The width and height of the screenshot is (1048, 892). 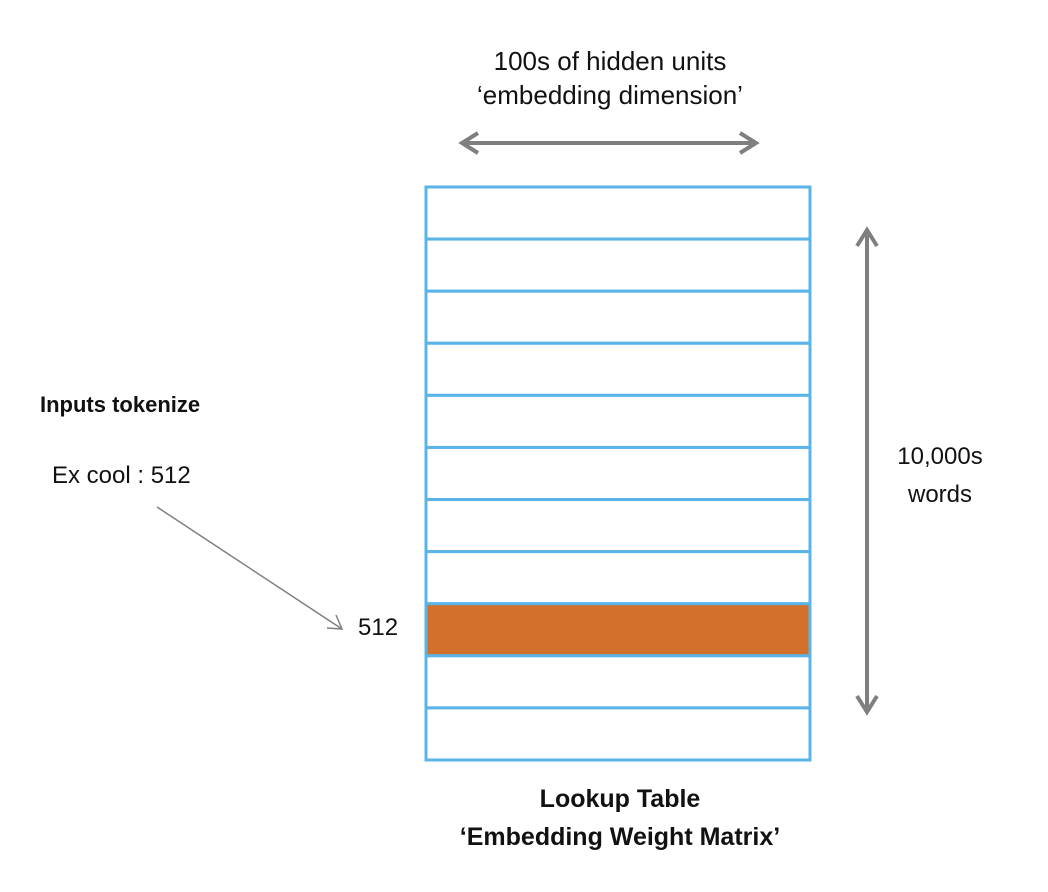 I want to click on table-caption-line1: Lookup Table, so click(x=620, y=799).